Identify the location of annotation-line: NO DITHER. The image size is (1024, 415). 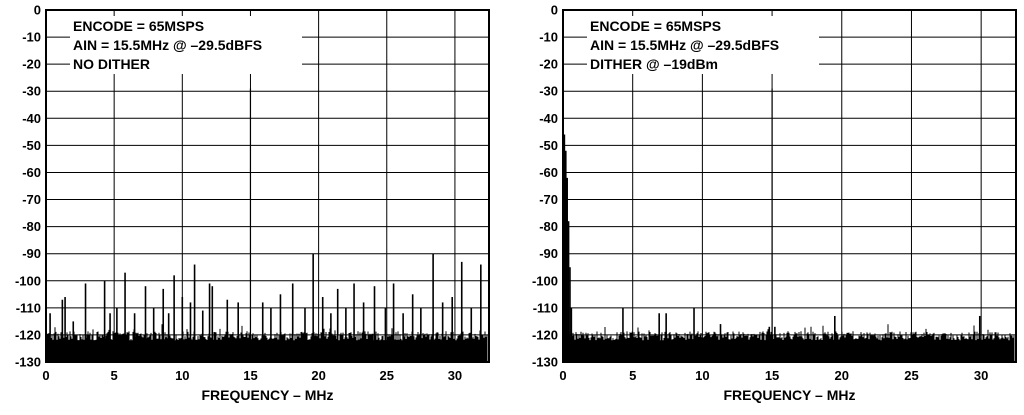
(111, 64).